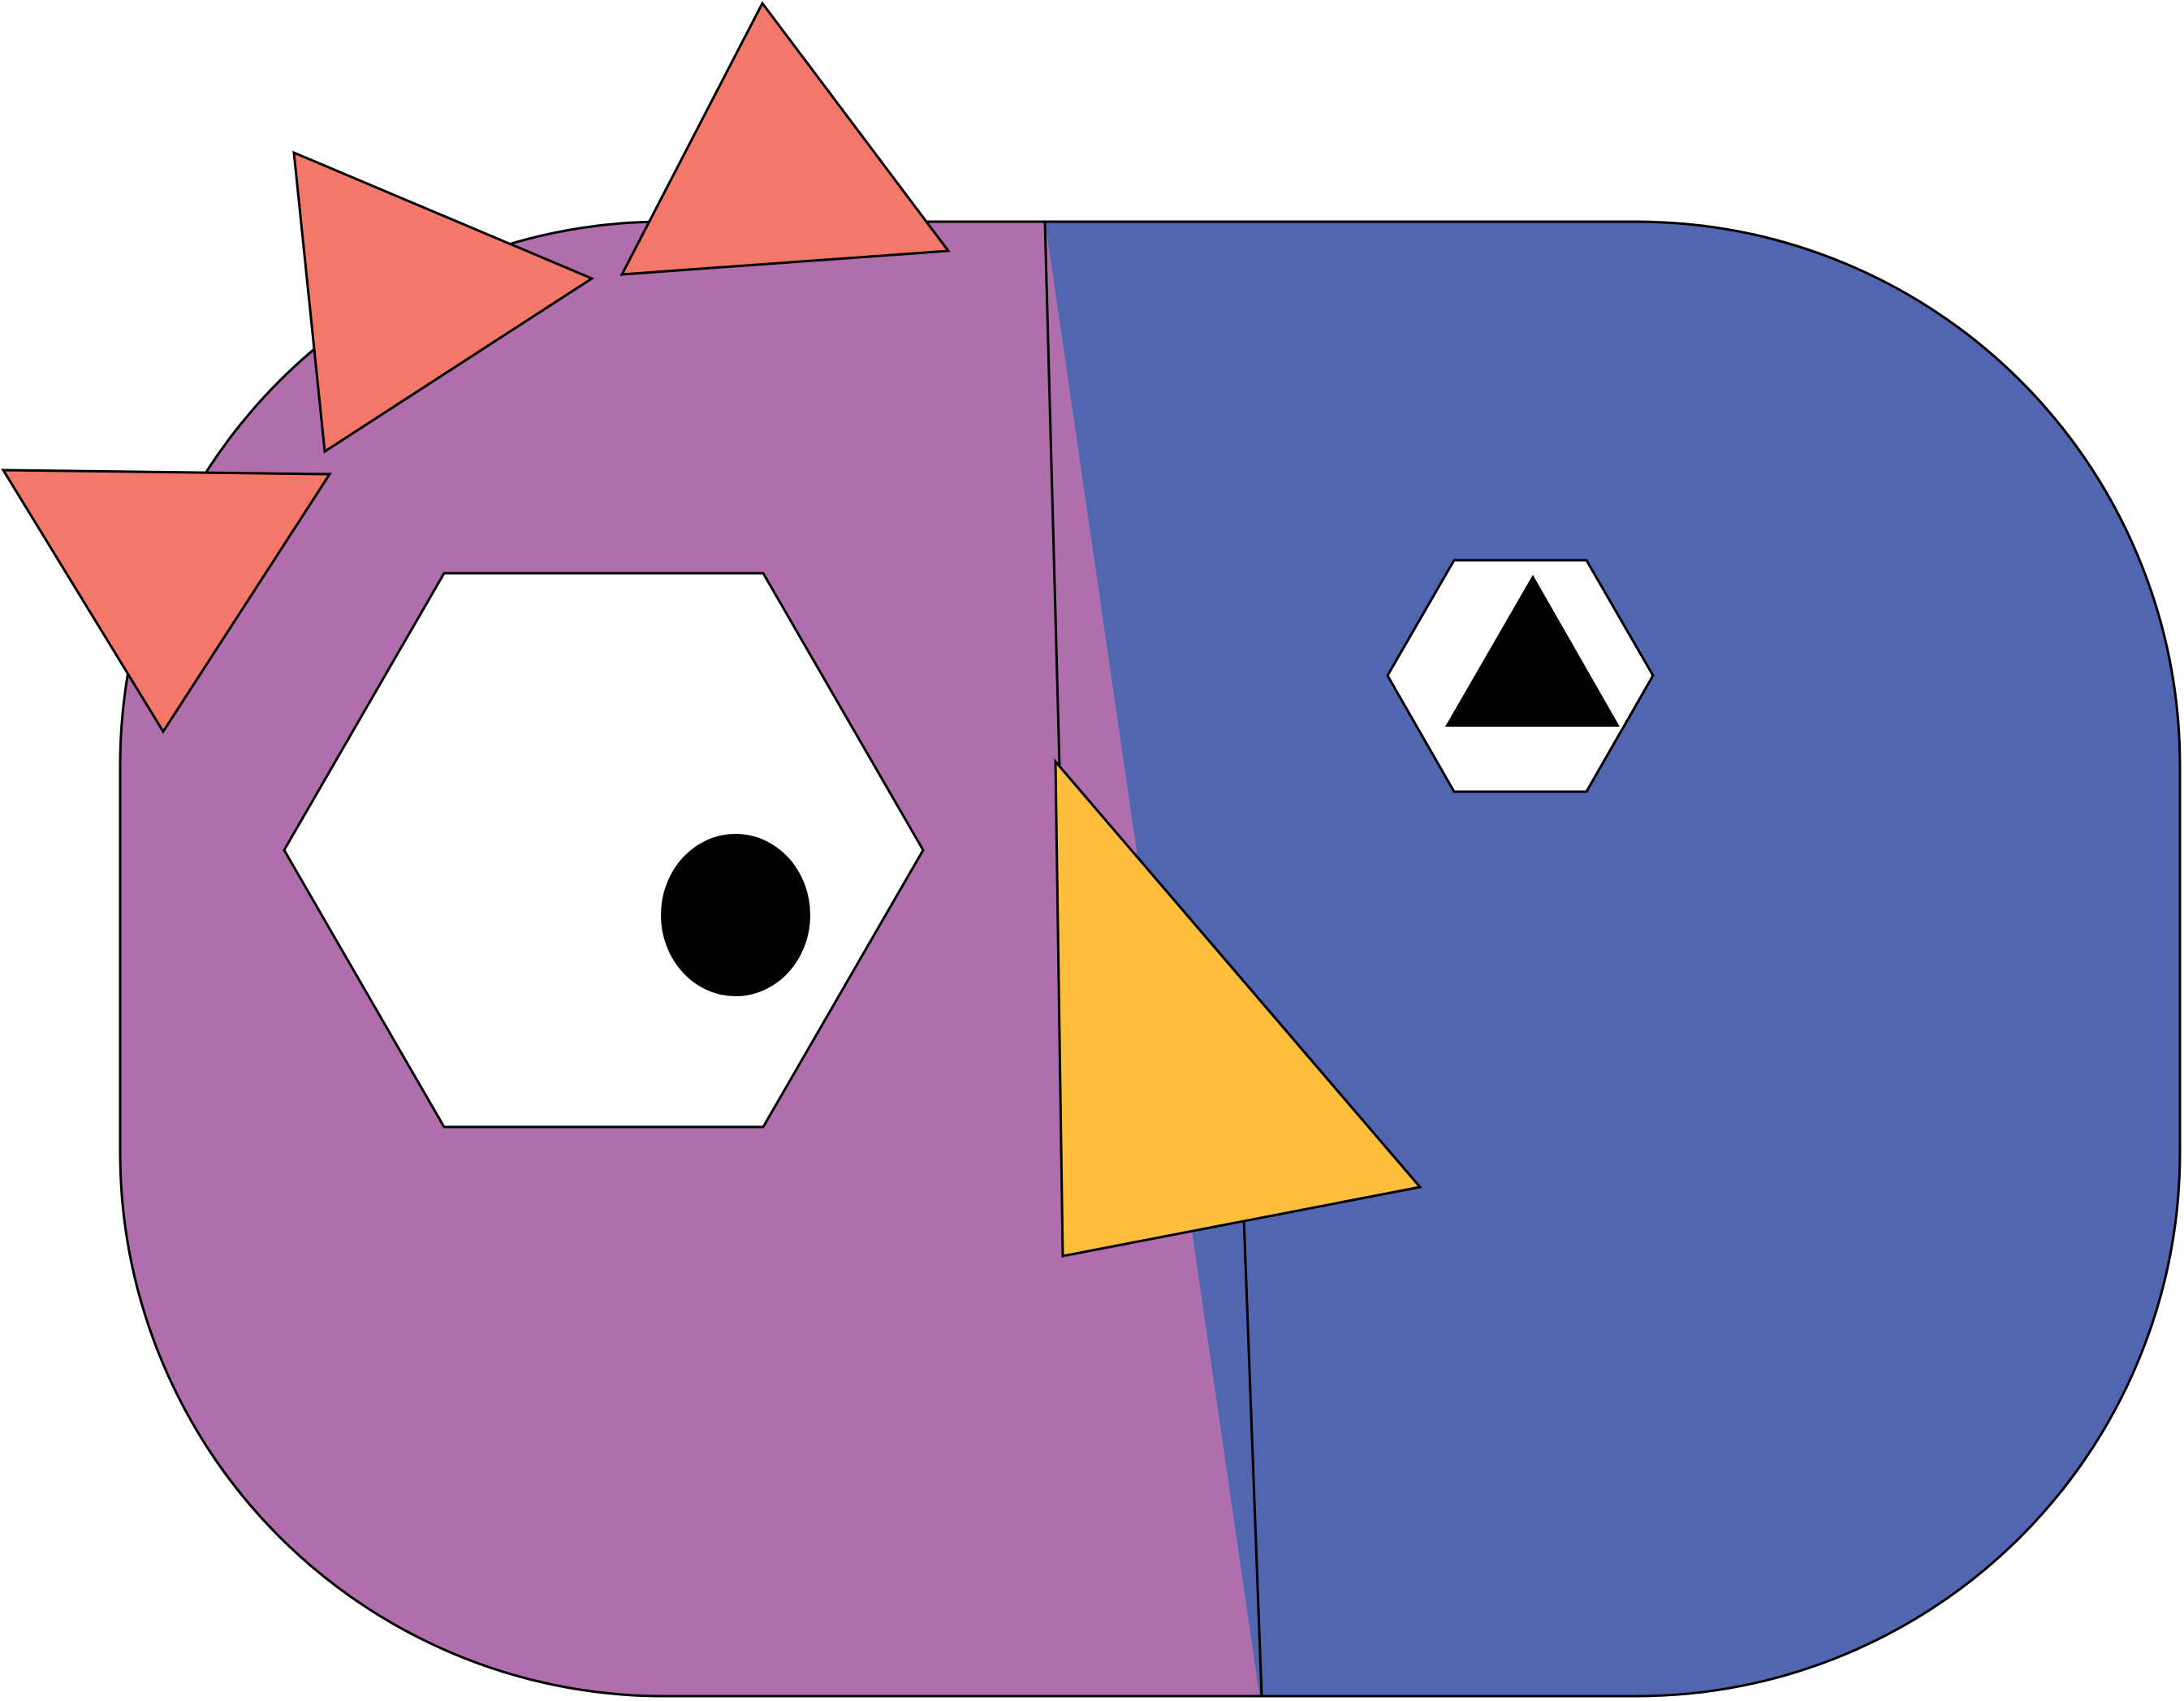 This screenshot has width=2184, height=1701. I want to click on spike-small, so click(166, 601).